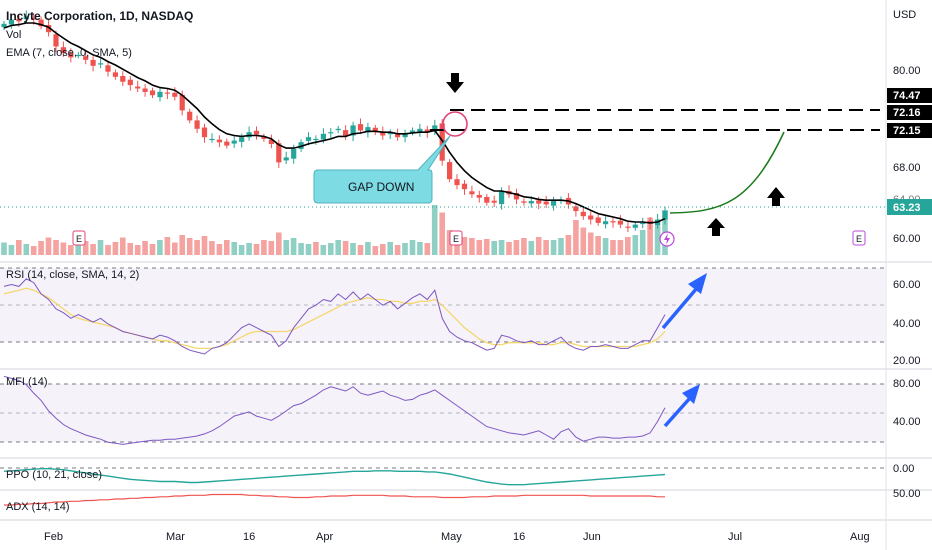 Image resolution: width=932 pixels, height=550 pixels. What do you see at coordinates (907, 208) in the screenshot?
I see `svg-text: 63.23` at bounding box center [907, 208].